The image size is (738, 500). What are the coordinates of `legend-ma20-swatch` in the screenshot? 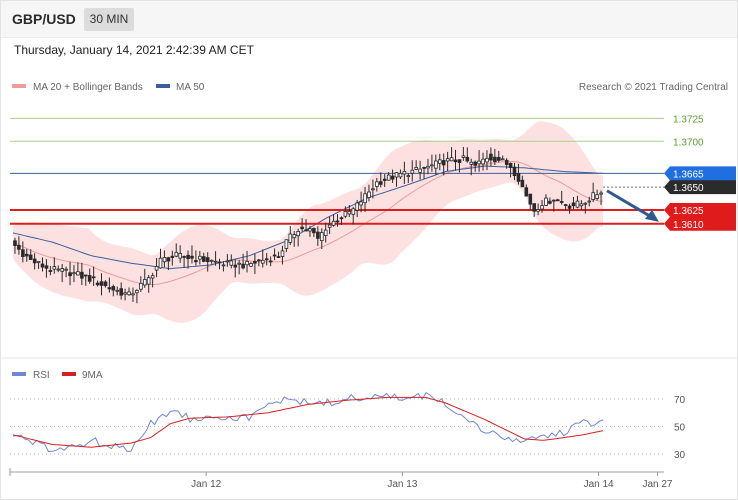 It's located at (19, 86).